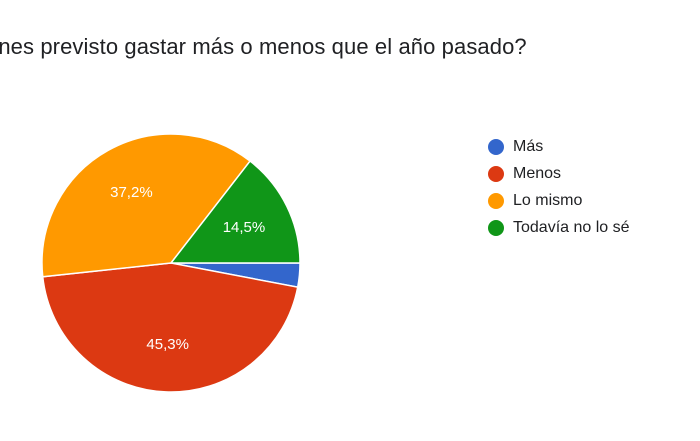 Image resolution: width=700 pixels, height=441 pixels. I want to click on legend-label-mas: Más, so click(528, 146).